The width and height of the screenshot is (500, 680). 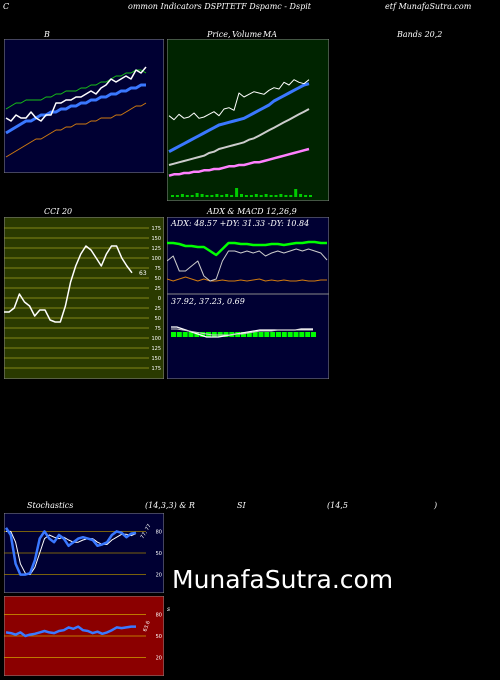 I want to click on stoch-title-d: (14,5, so click(x=337, y=505).